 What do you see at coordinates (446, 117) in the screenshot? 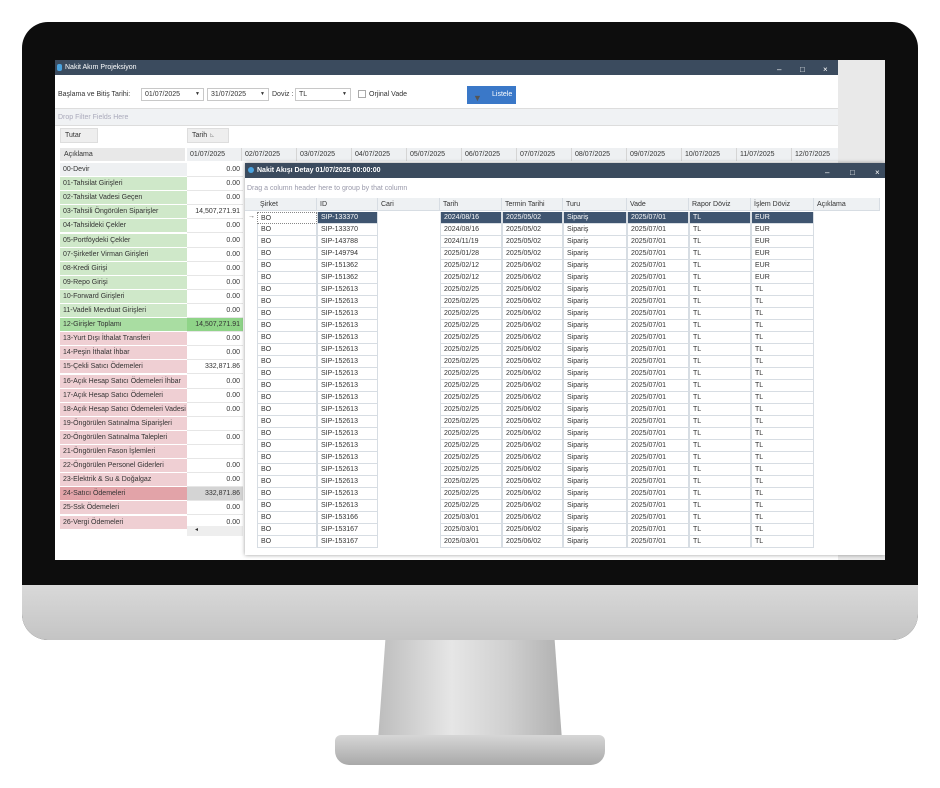
I see `filter-drop-area: Drop Filter Fields Here` at bounding box center [446, 117].